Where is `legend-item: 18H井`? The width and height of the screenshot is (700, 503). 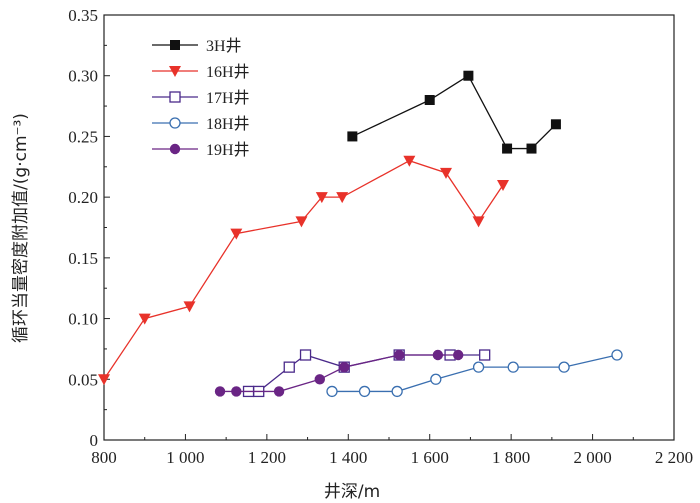
legend-item: 18H井 is located at coordinates (201, 124).